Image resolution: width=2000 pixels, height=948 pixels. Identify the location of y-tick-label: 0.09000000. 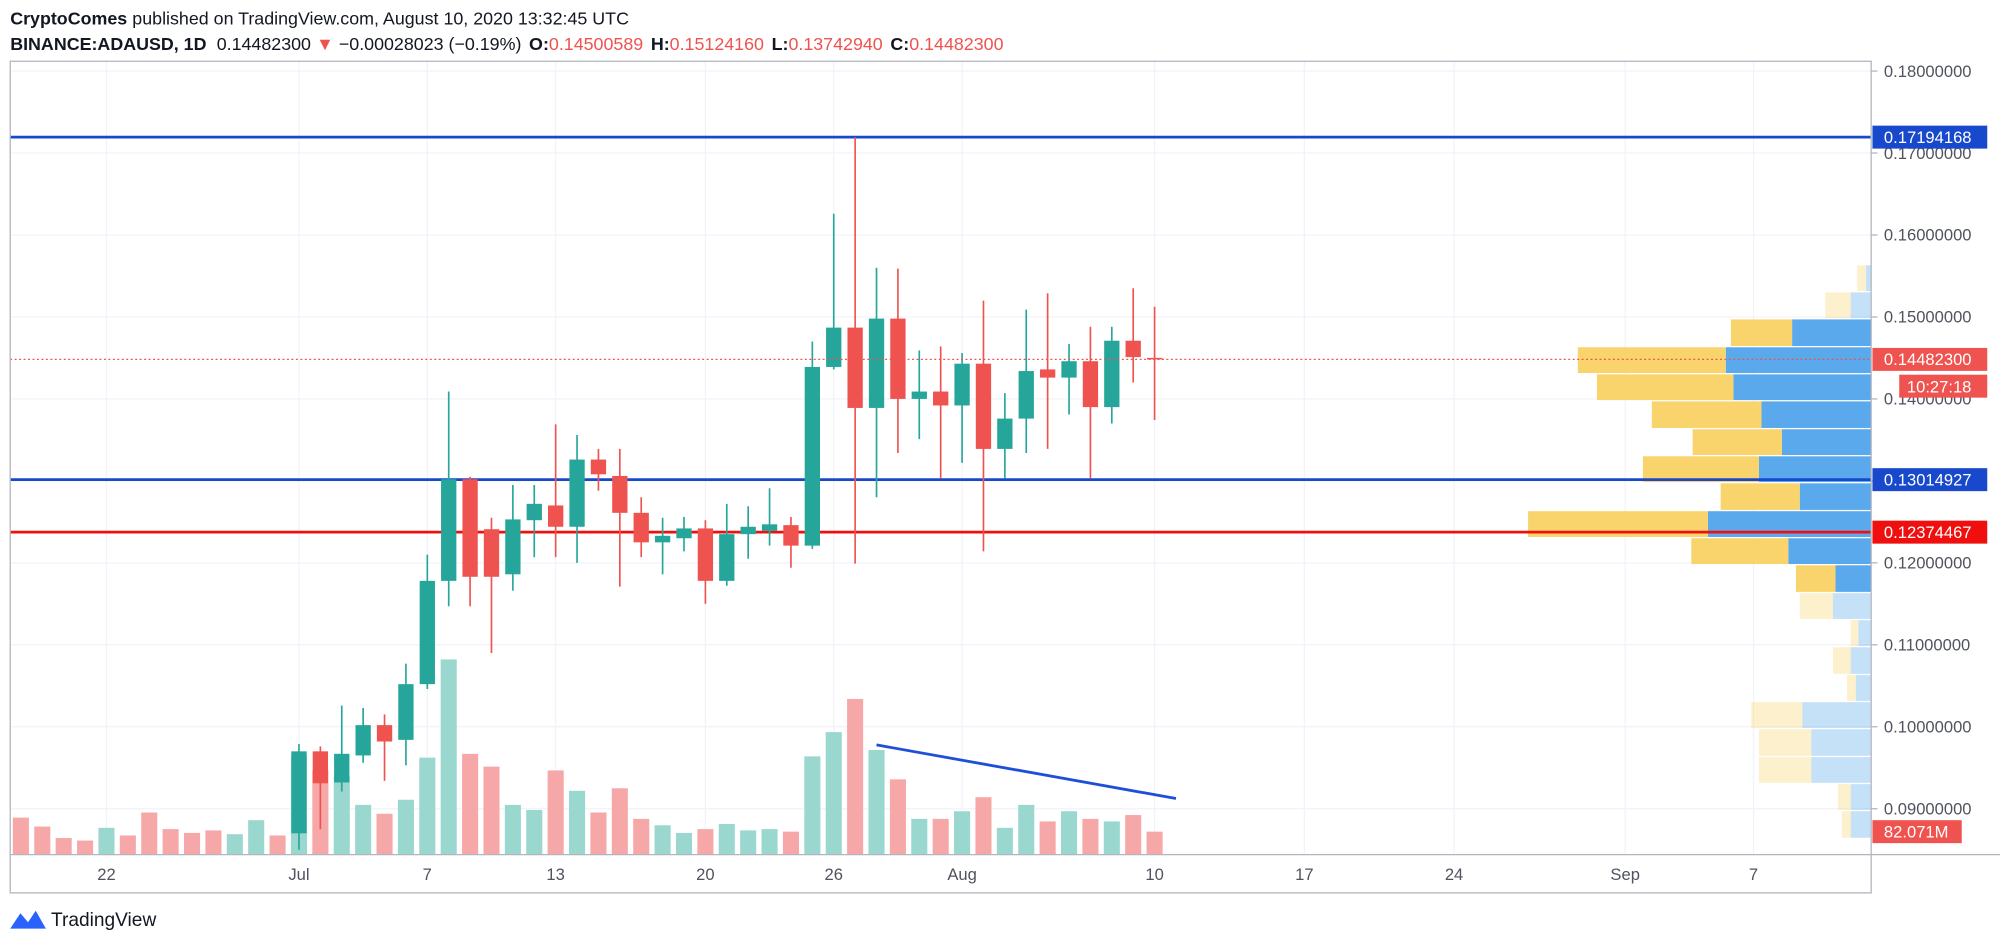
(1928, 808).